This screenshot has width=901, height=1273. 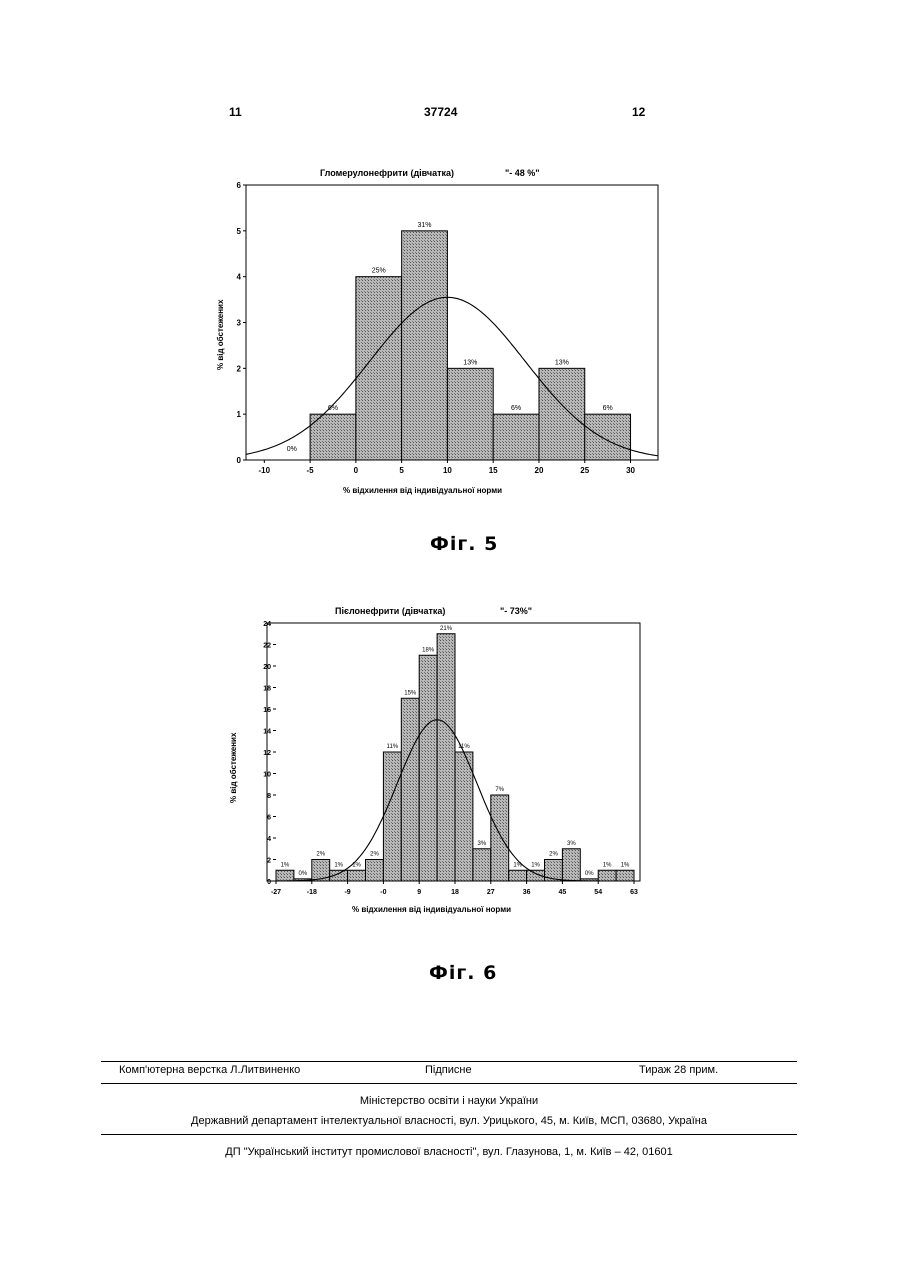 What do you see at coordinates (267, 624) in the screenshot?
I see `y-tick-label: 24` at bounding box center [267, 624].